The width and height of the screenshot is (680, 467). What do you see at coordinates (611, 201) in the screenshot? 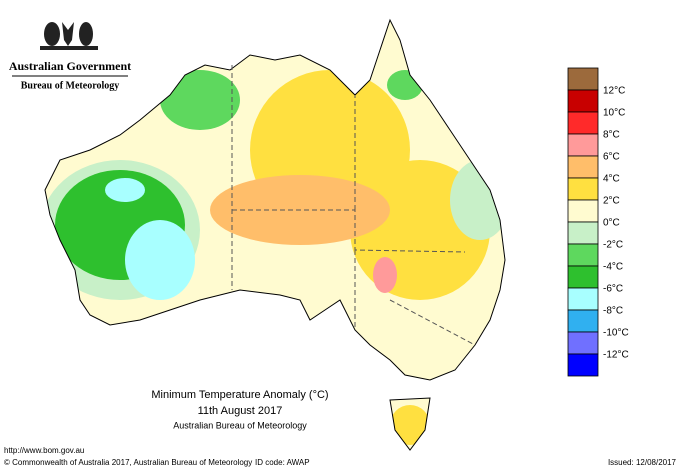
I see `legend-label: 2°C` at bounding box center [611, 201].